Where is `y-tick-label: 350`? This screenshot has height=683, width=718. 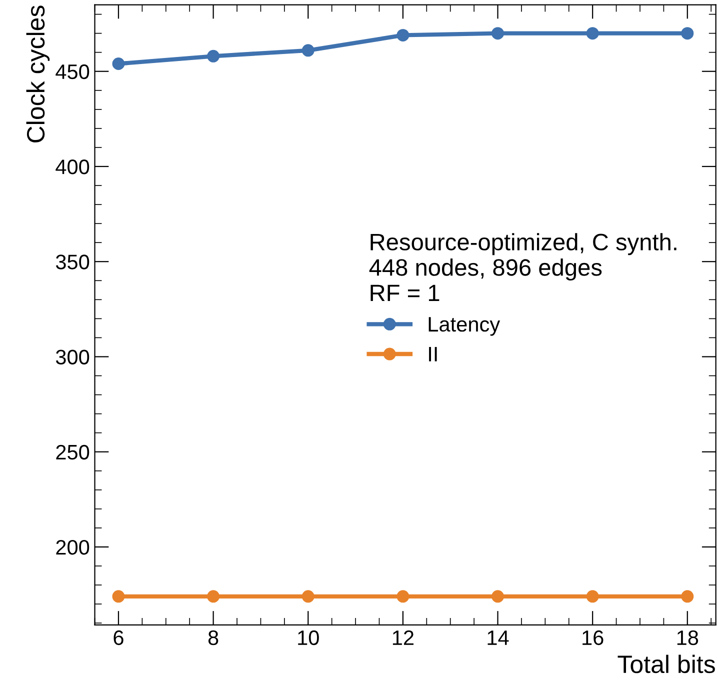
y-tick-label: 350 is located at coordinates (73, 262).